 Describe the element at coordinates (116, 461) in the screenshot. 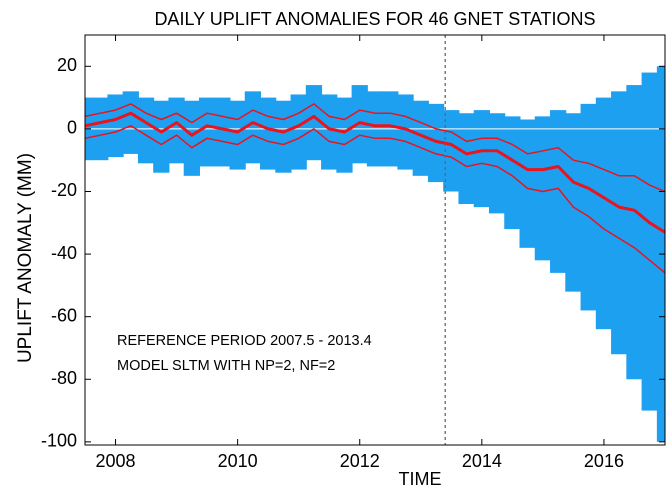

I see `x-tick-label: 2008` at that location.